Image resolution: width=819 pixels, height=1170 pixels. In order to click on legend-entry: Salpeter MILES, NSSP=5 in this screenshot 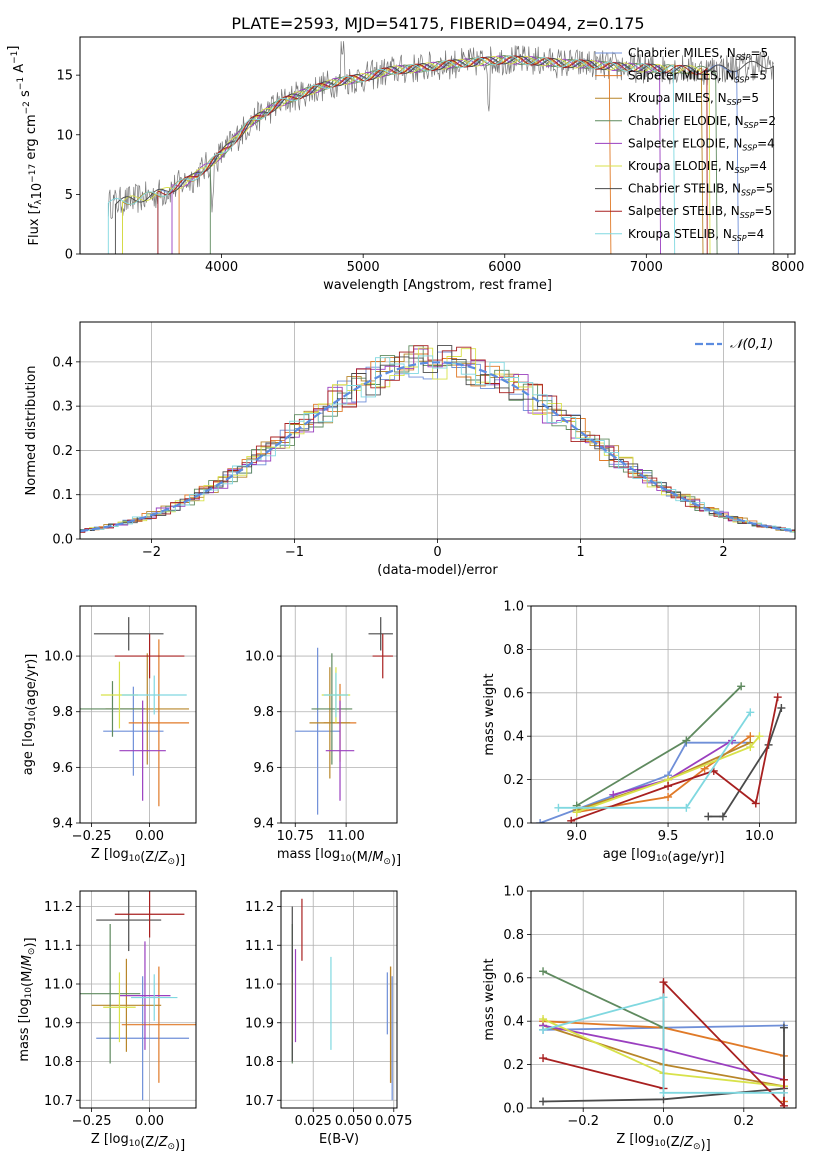, I will do `click(697, 77)`.